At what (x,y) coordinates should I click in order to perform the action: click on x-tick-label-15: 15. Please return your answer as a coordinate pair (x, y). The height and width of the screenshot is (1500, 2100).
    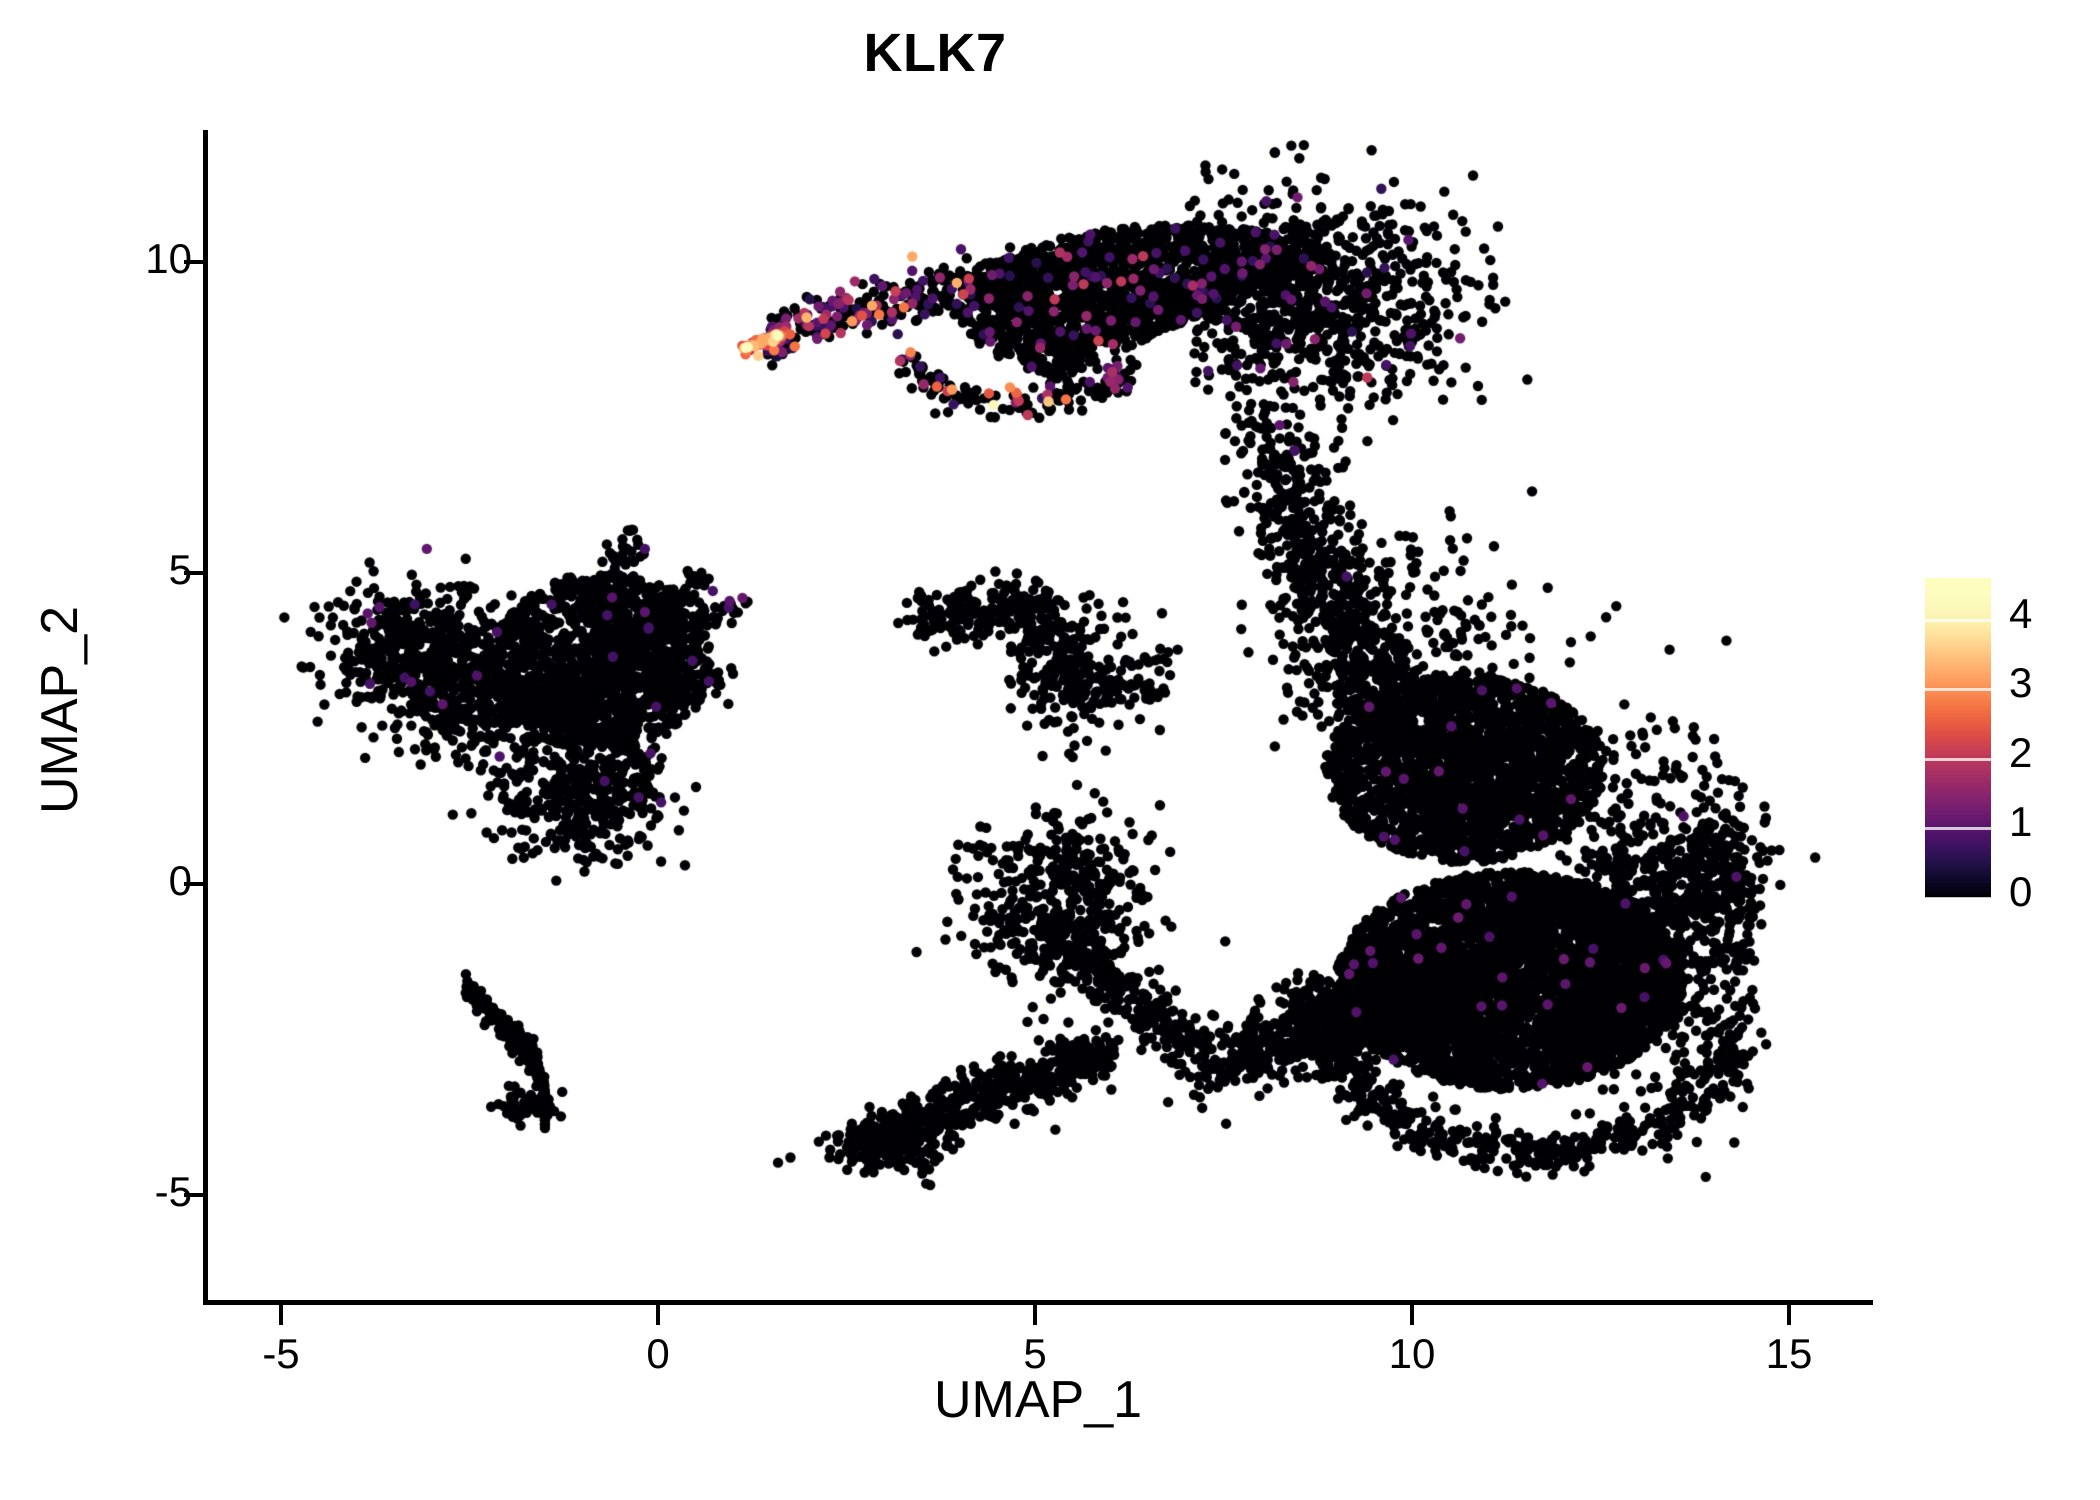
    Looking at the image, I should click on (1789, 1353).